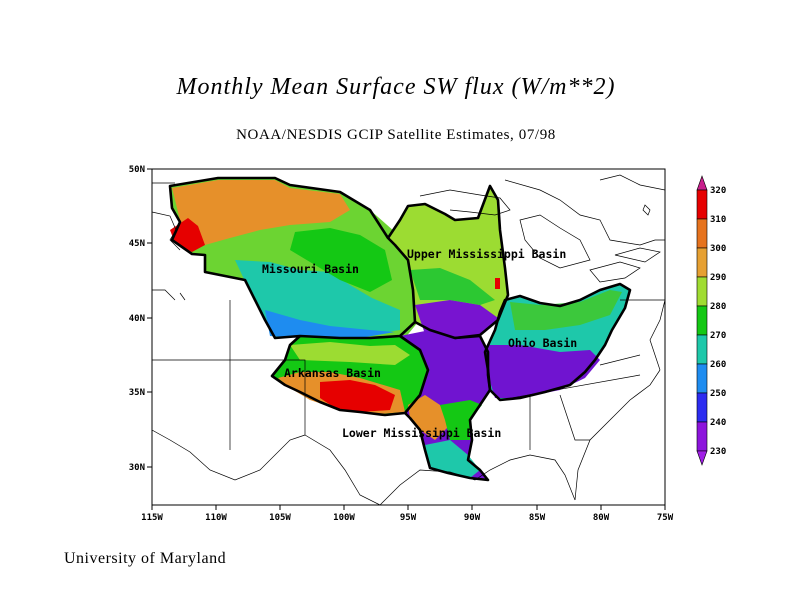 The image size is (792, 612). I want to click on ga-line, so click(574, 417).